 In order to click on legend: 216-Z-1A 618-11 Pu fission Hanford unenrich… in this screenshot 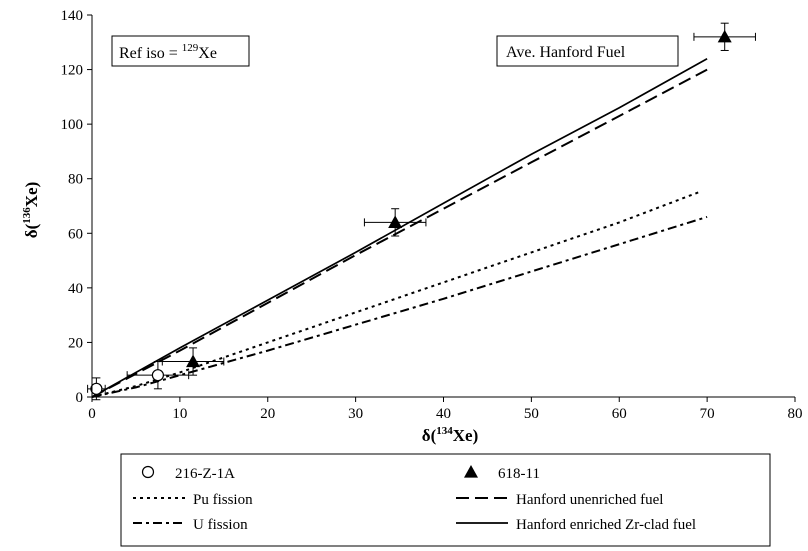, I will do `click(445, 500)`.